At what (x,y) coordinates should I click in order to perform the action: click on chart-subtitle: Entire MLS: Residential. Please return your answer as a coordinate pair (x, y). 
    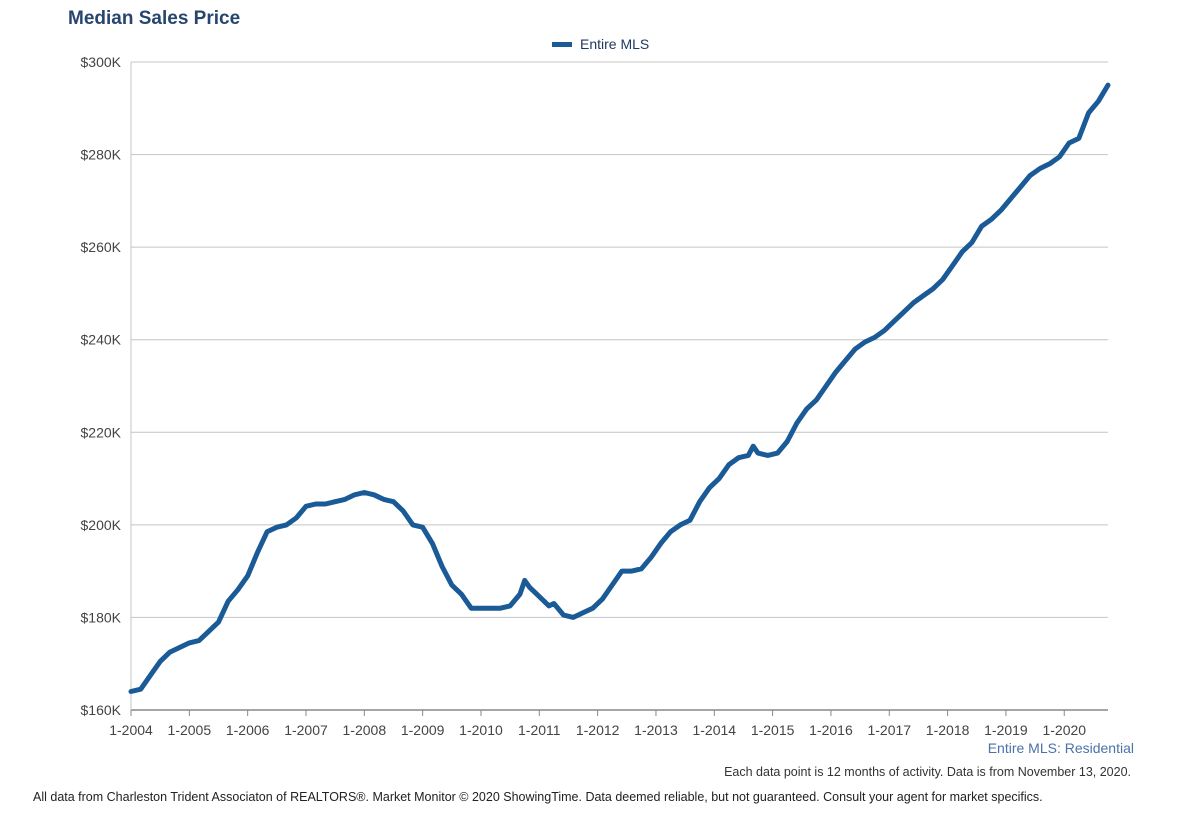
    Looking at the image, I should click on (1060, 748).